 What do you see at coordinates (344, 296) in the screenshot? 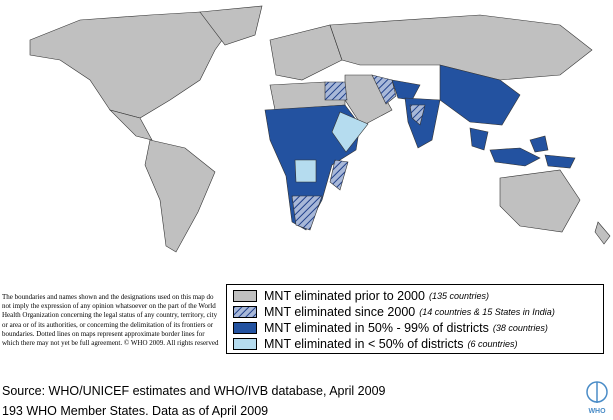
I see `legend-label: MNT eliminated prior to 2000` at bounding box center [344, 296].